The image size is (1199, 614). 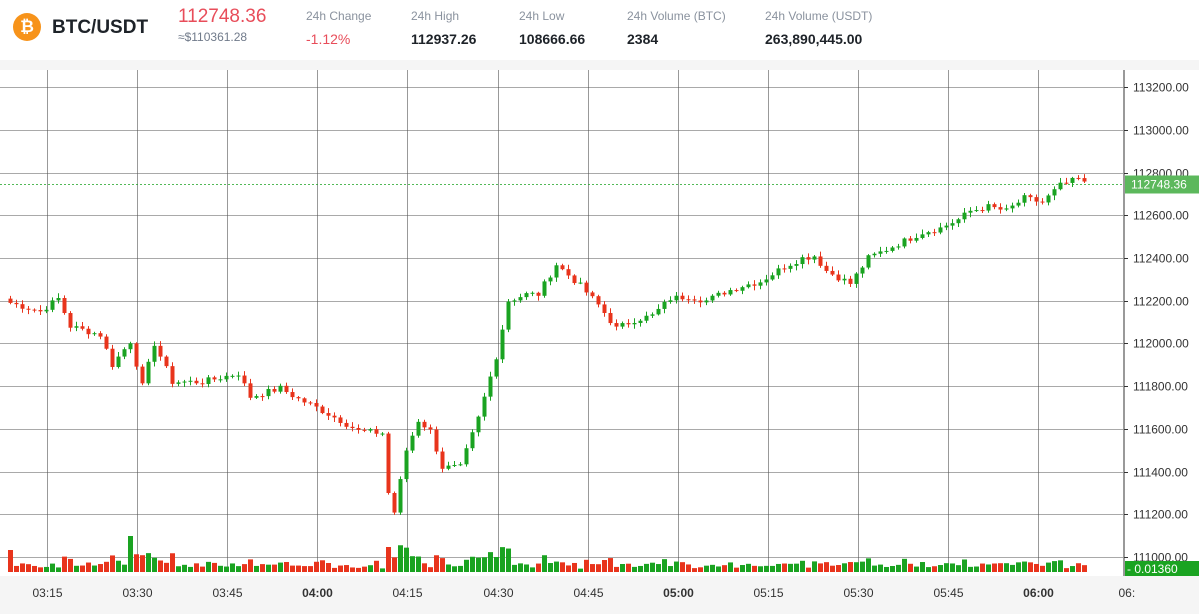 What do you see at coordinates (1161, 88) in the screenshot?
I see `price-tick-label: 113200.00` at bounding box center [1161, 88].